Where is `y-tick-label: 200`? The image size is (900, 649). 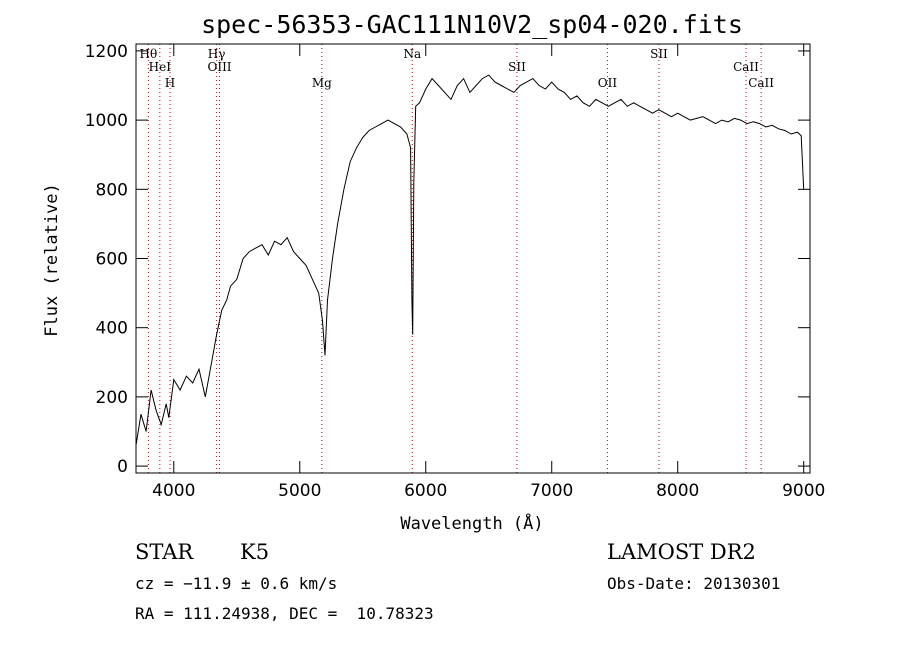 y-tick-label: 200 is located at coordinates (112, 398).